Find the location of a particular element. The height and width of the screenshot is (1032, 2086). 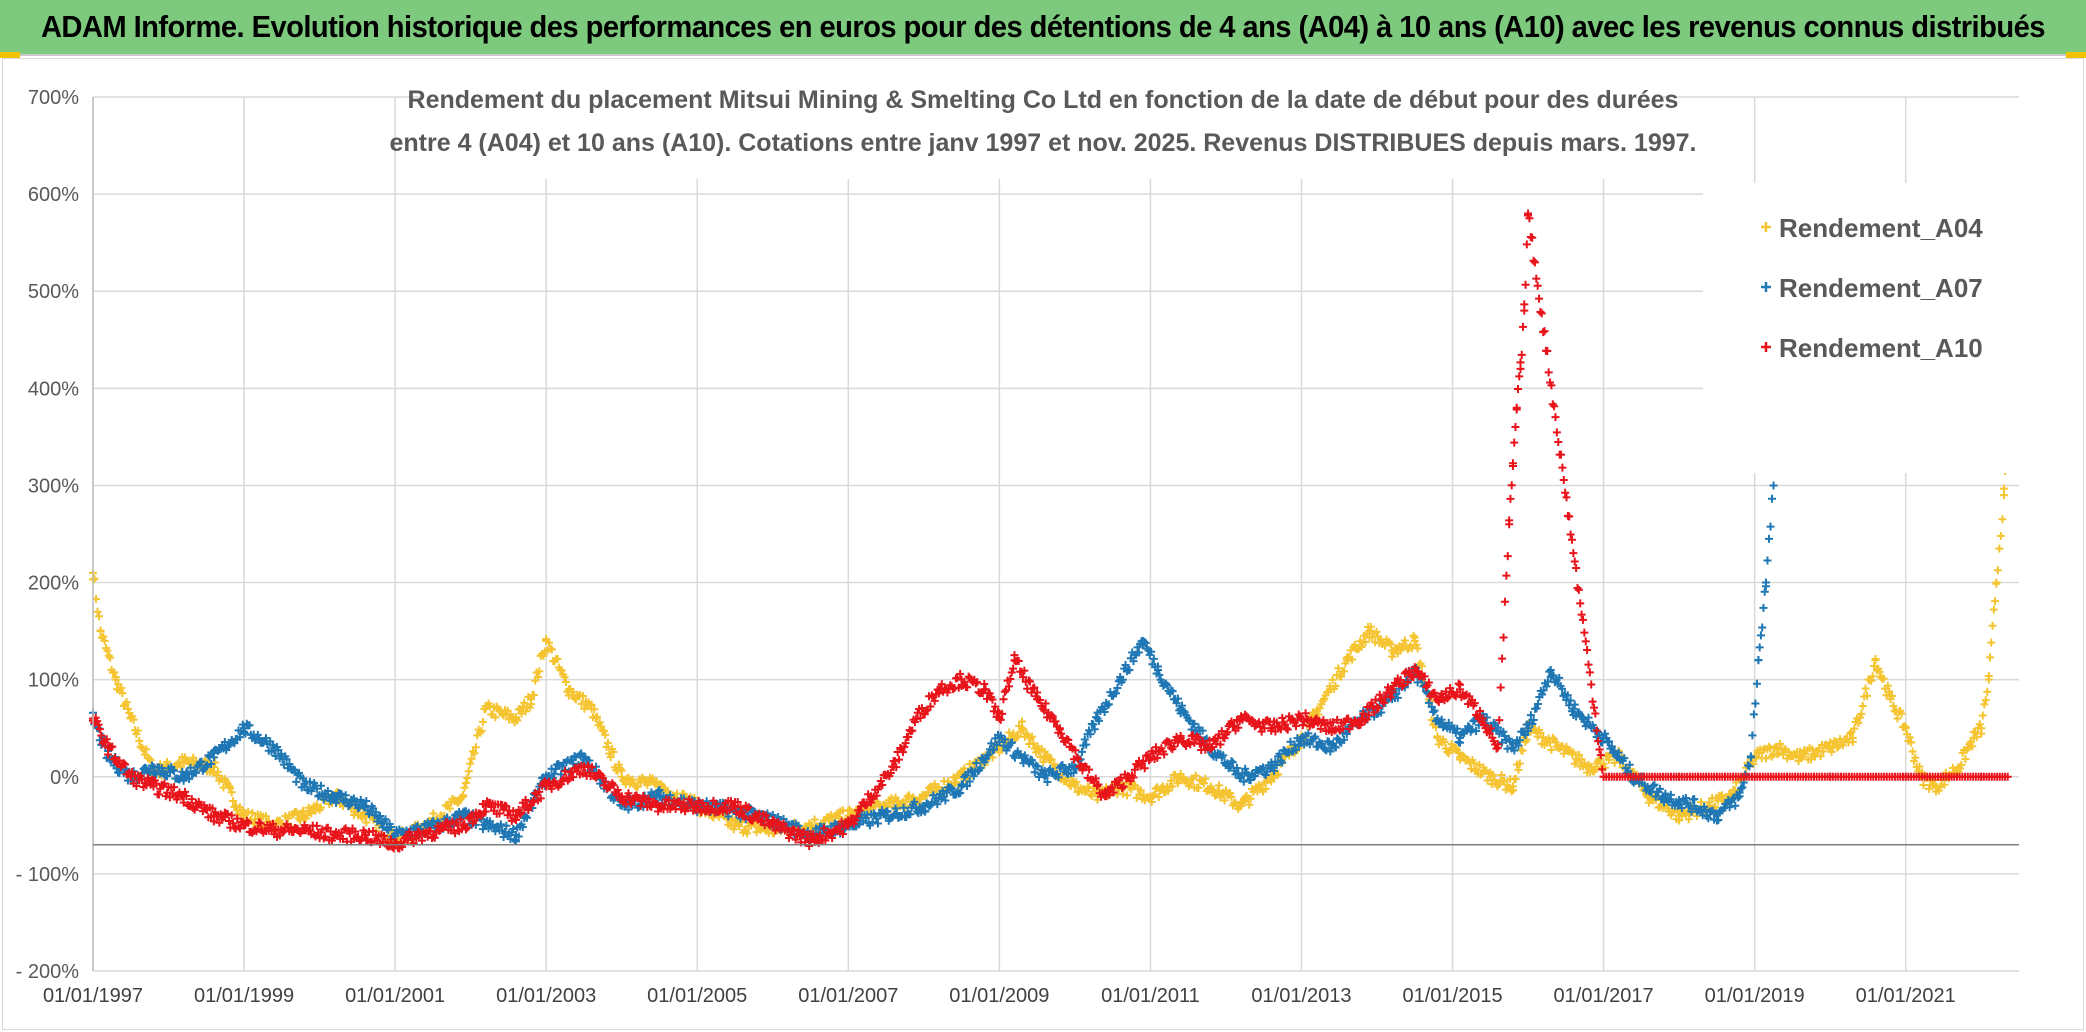

x-tick-label: 01/01/2005 is located at coordinates (697, 996).